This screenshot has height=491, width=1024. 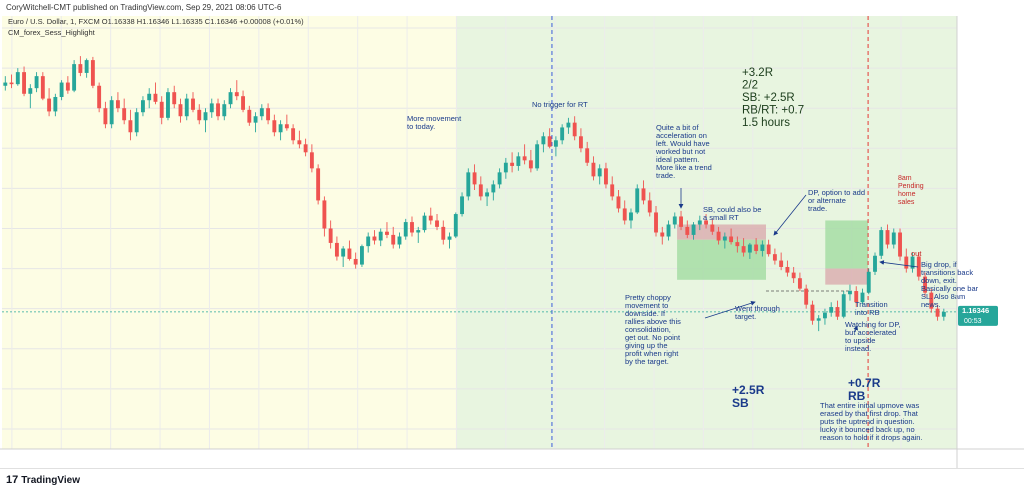 What do you see at coordinates (648, 329) in the screenshot?
I see `annotation-line: consolidation,` at bounding box center [648, 329].